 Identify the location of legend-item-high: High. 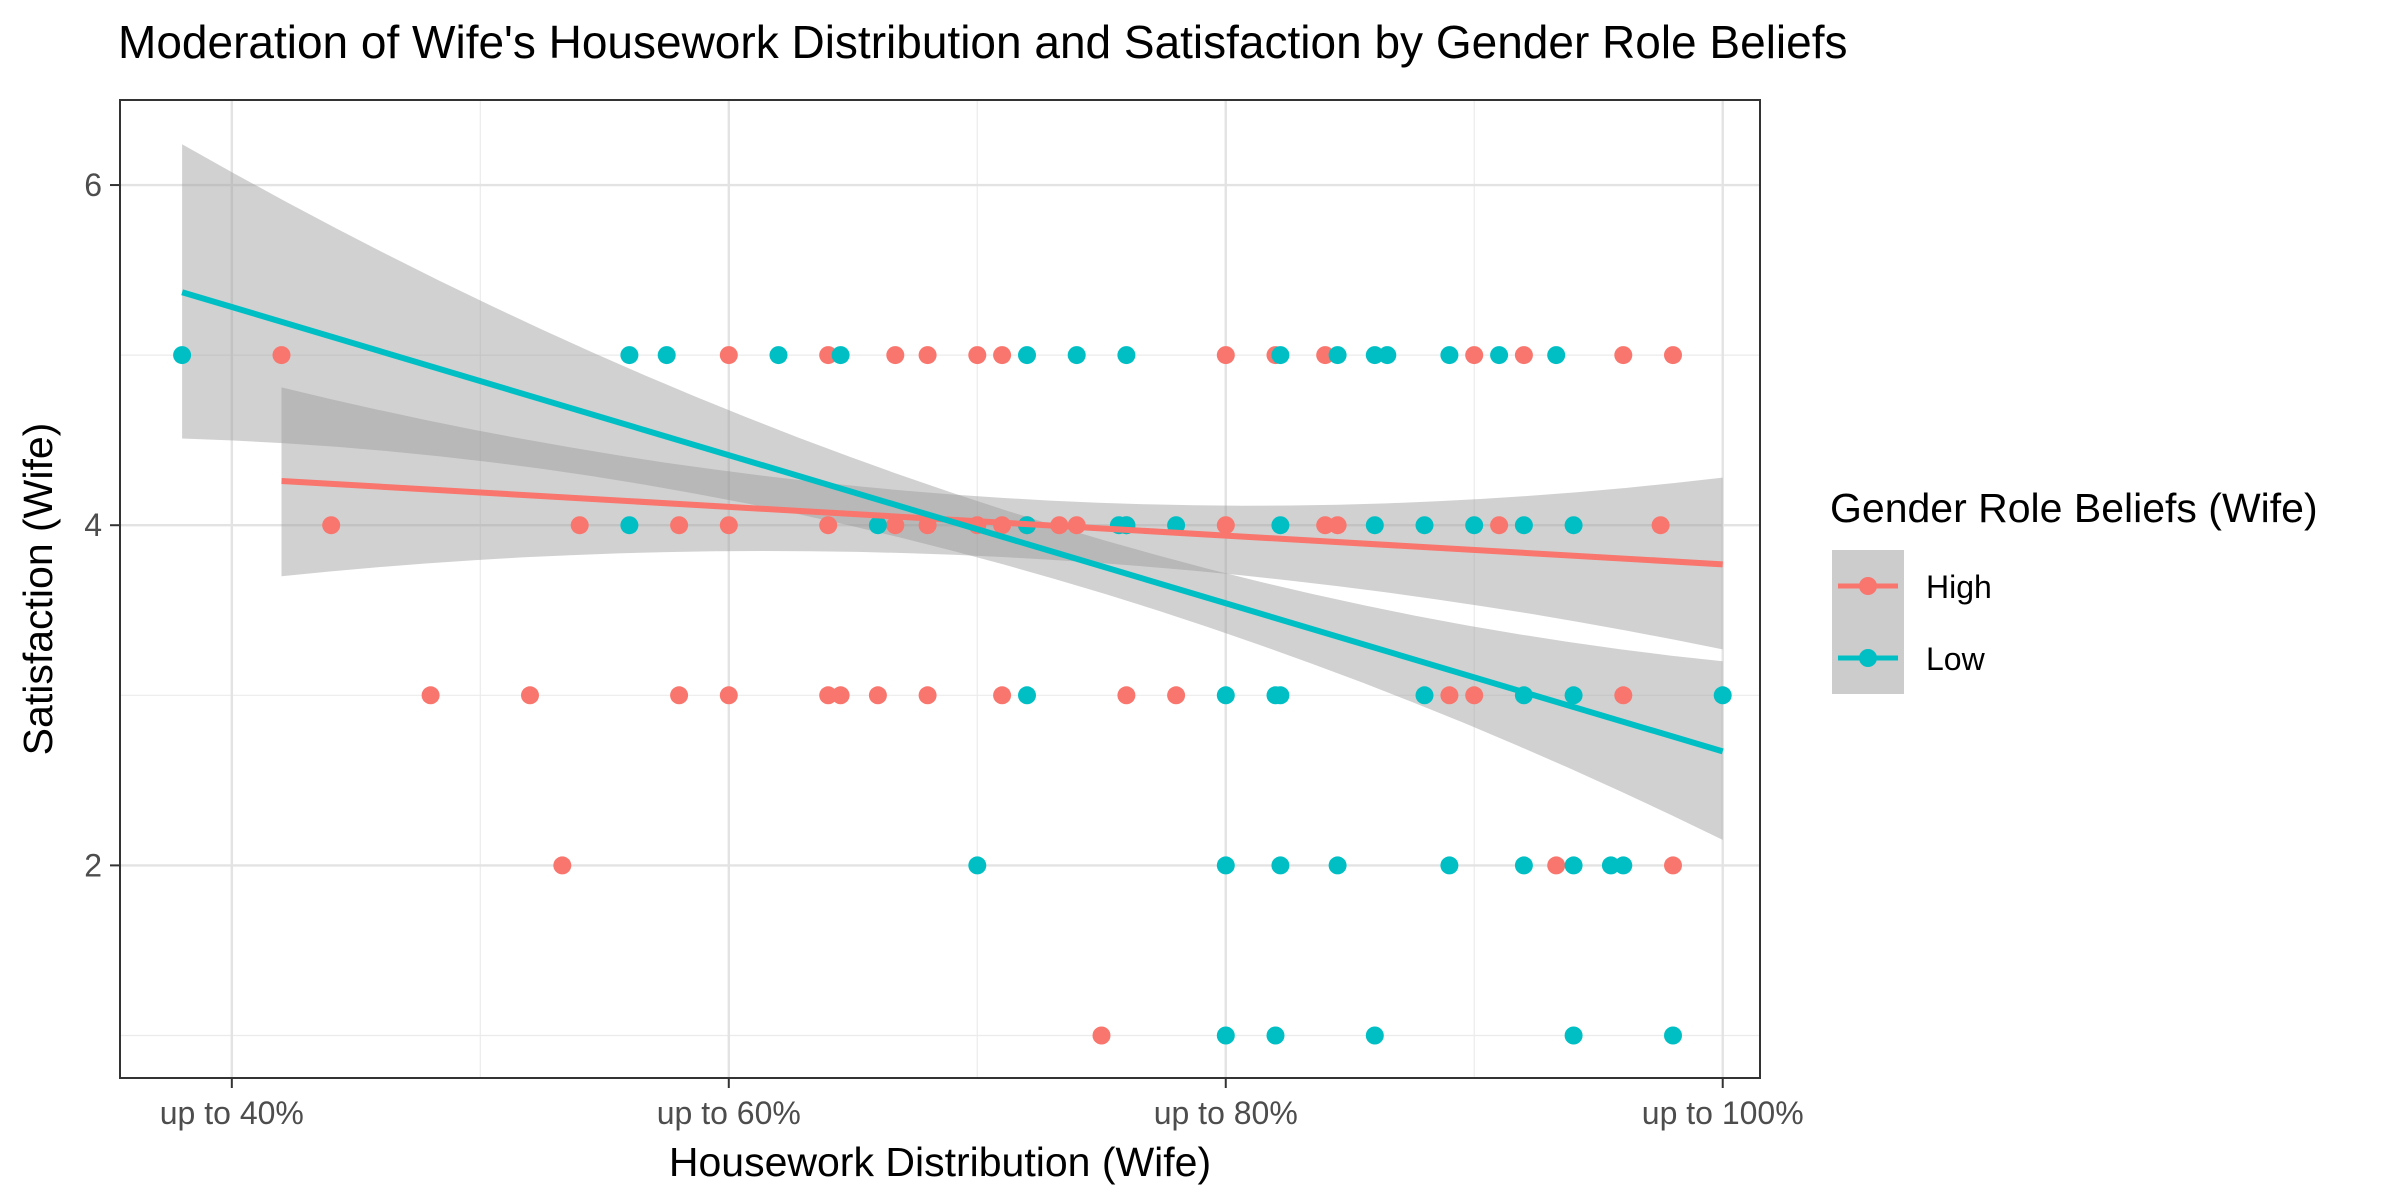
(1912, 586).